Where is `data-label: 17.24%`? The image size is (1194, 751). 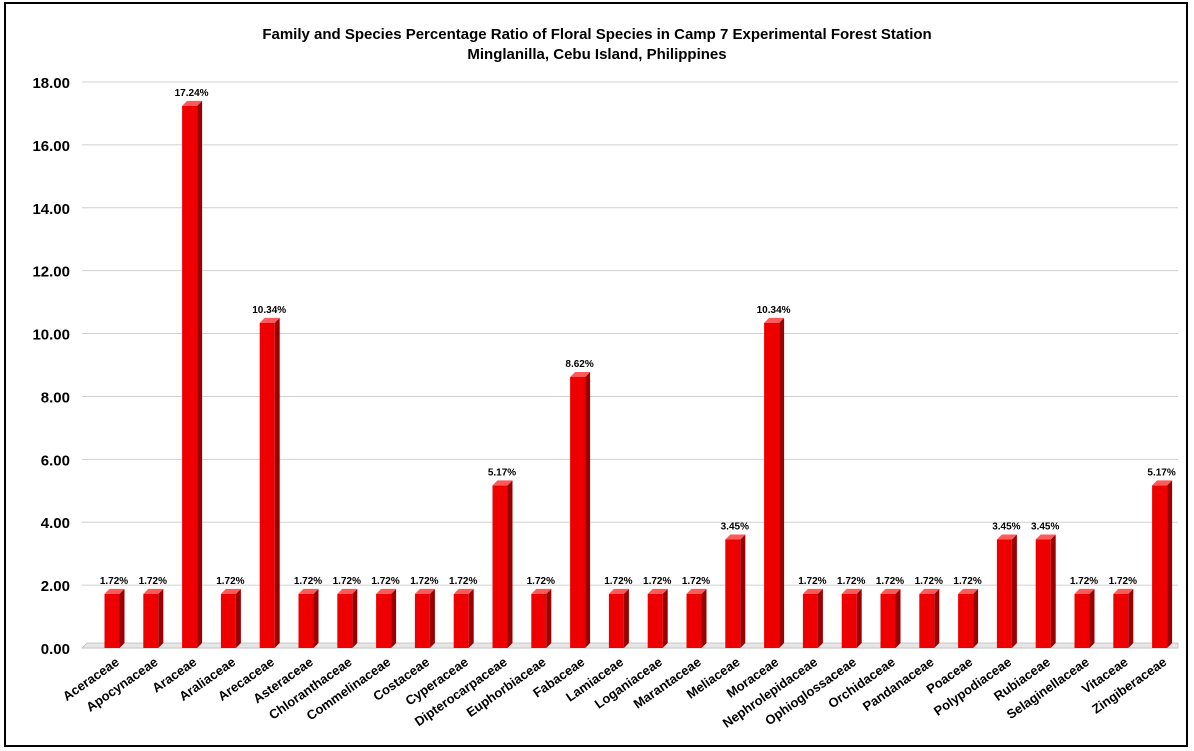 data-label: 17.24% is located at coordinates (192, 93).